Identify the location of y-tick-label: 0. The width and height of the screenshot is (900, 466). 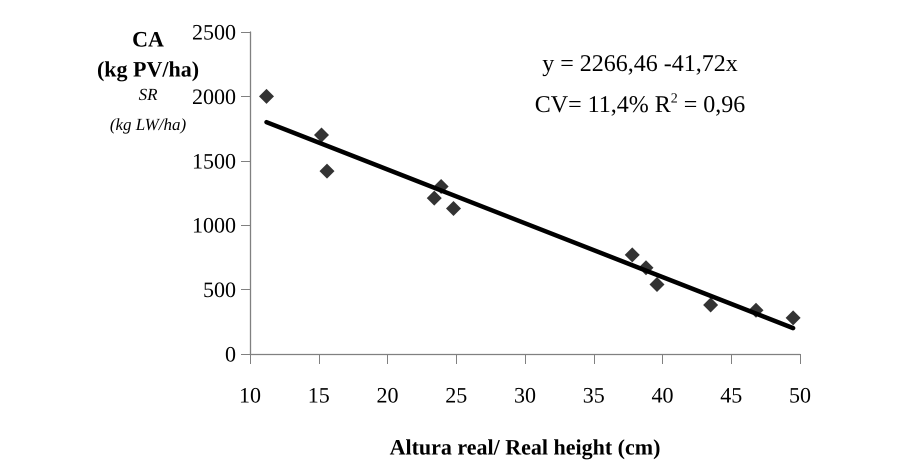
(230, 354).